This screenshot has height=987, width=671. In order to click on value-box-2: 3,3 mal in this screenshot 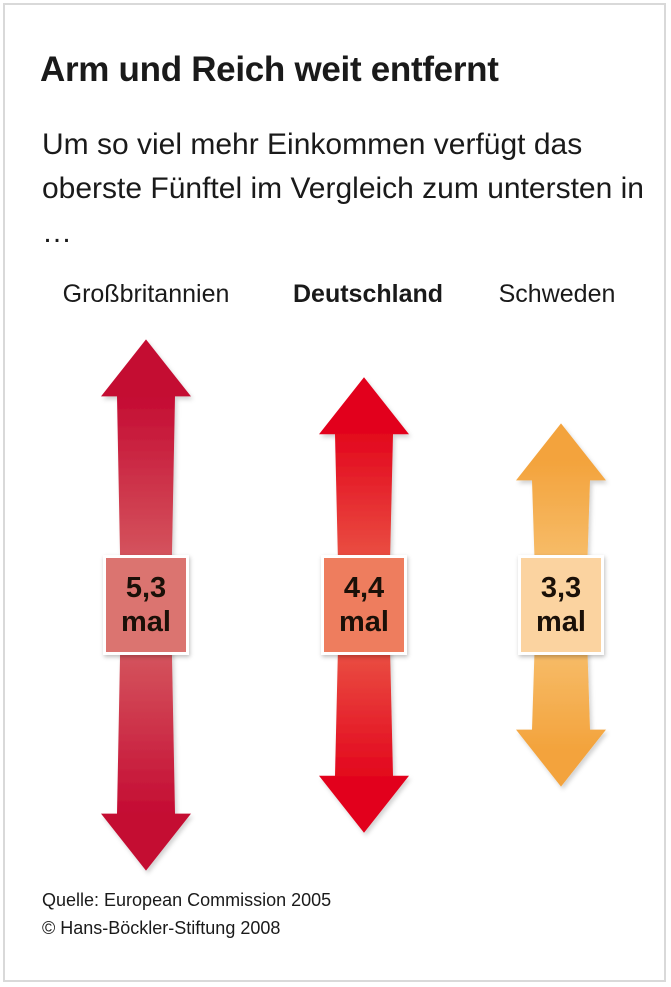, I will do `click(561, 605)`.